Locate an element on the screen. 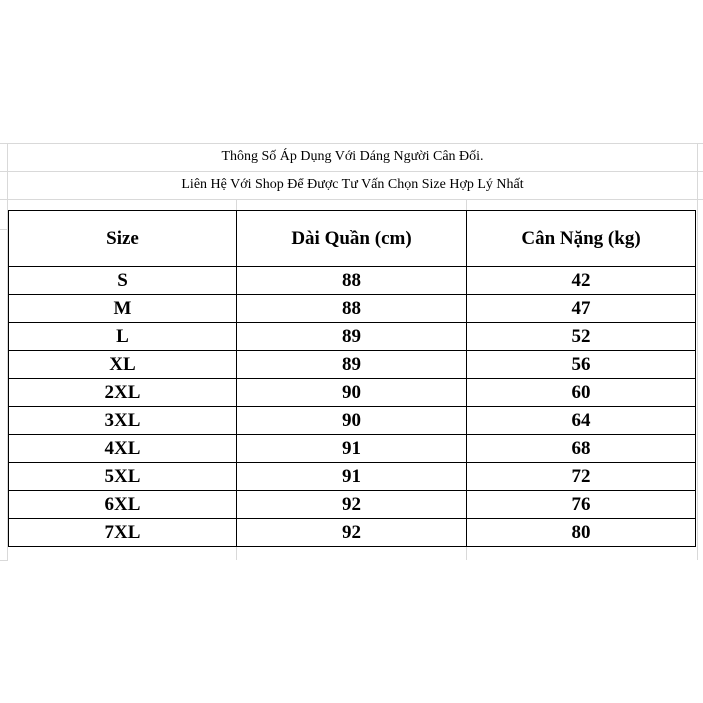  cell-size: 7XL is located at coordinates (122, 532).